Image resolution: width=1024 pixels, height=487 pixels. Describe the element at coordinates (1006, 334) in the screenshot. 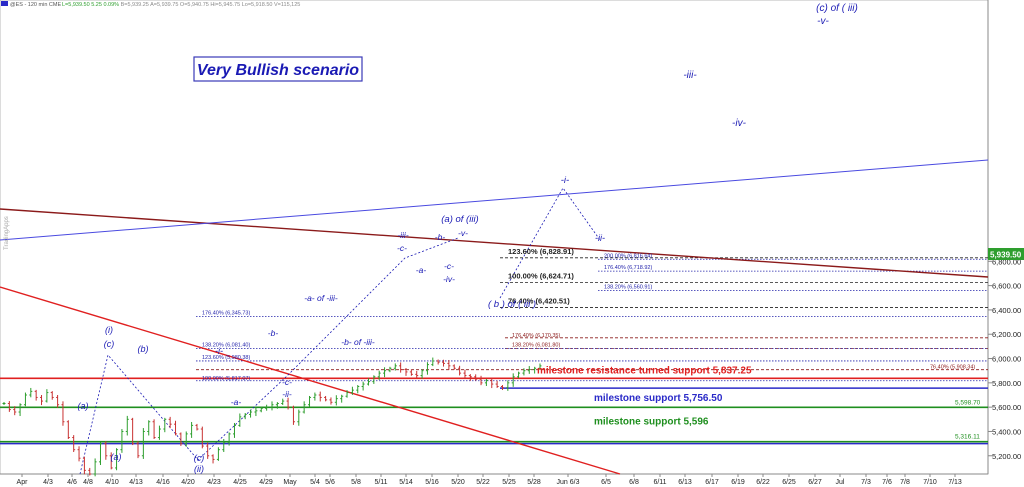

I see `price-tick-label: 6,200.00` at that location.